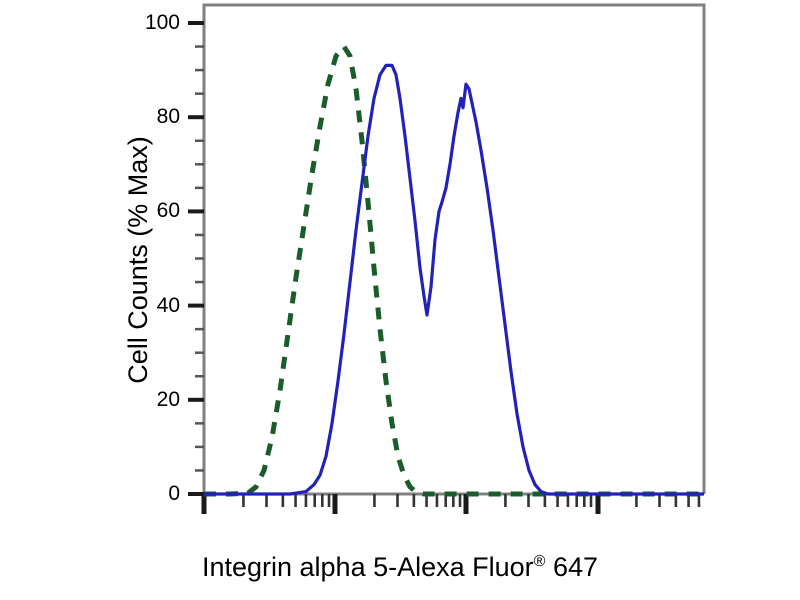  Describe the element at coordinates (196, 258) in the screenshot. I see `y-axis-ticks` at that location.